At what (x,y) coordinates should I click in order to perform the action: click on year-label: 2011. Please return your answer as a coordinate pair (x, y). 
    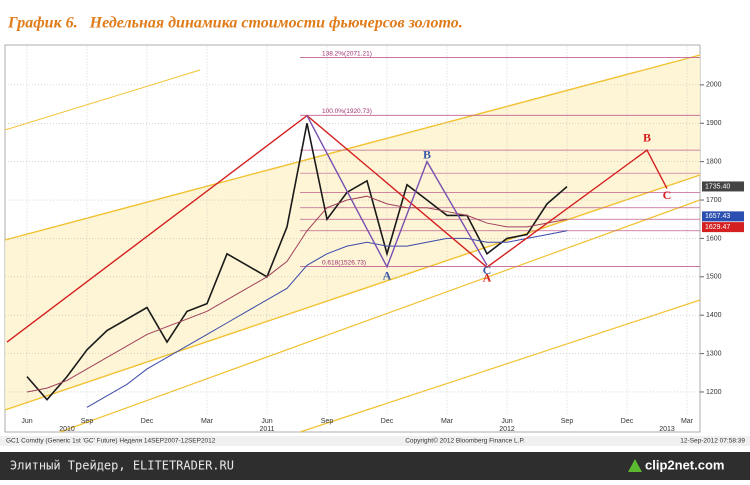
    Looking at the image, I should click on (266, 429).